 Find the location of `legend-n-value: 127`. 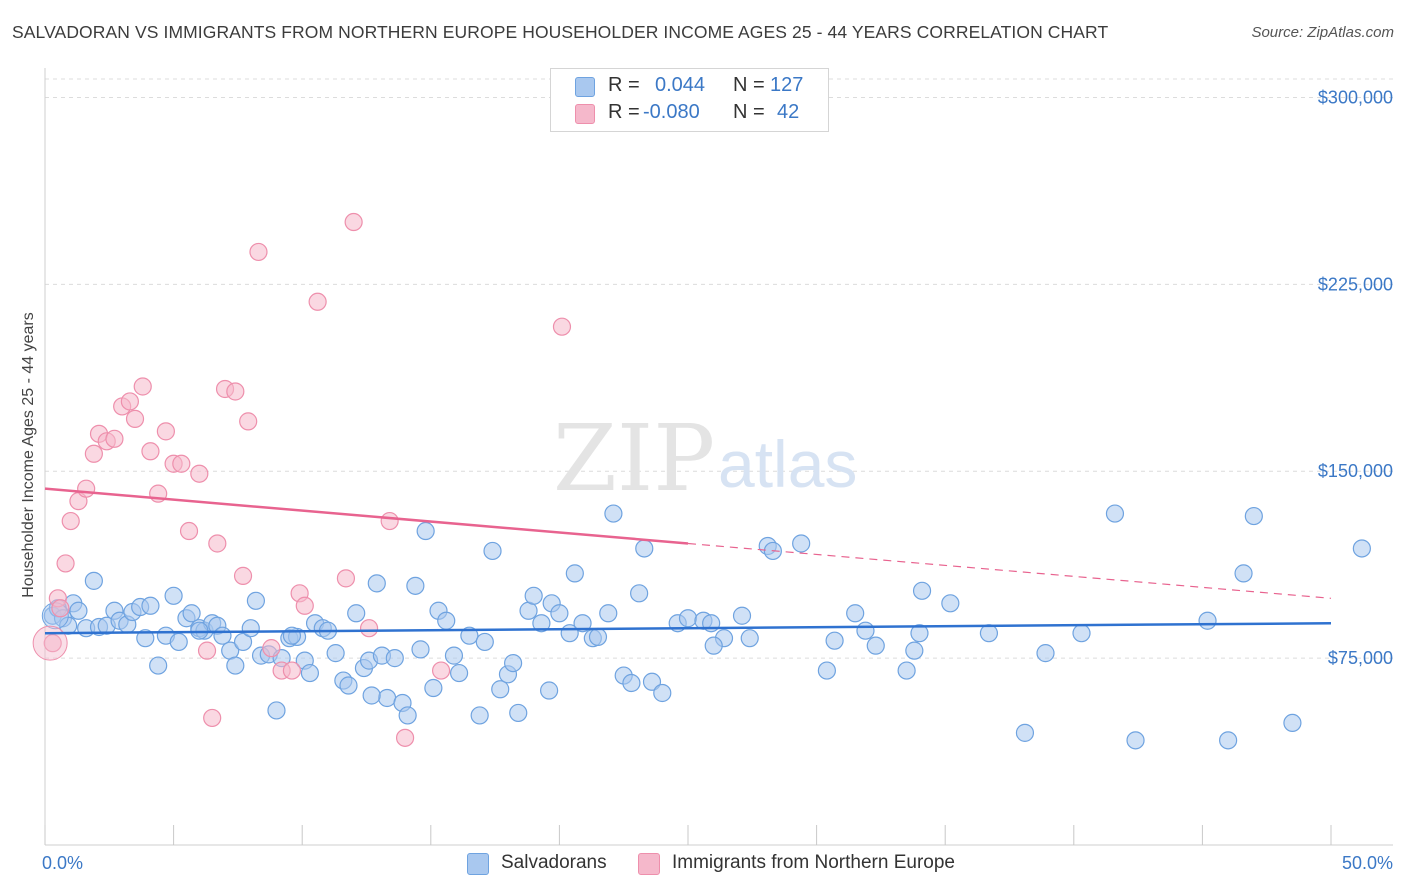

legend-n-value: 127 is located at coordinates (787, 85).